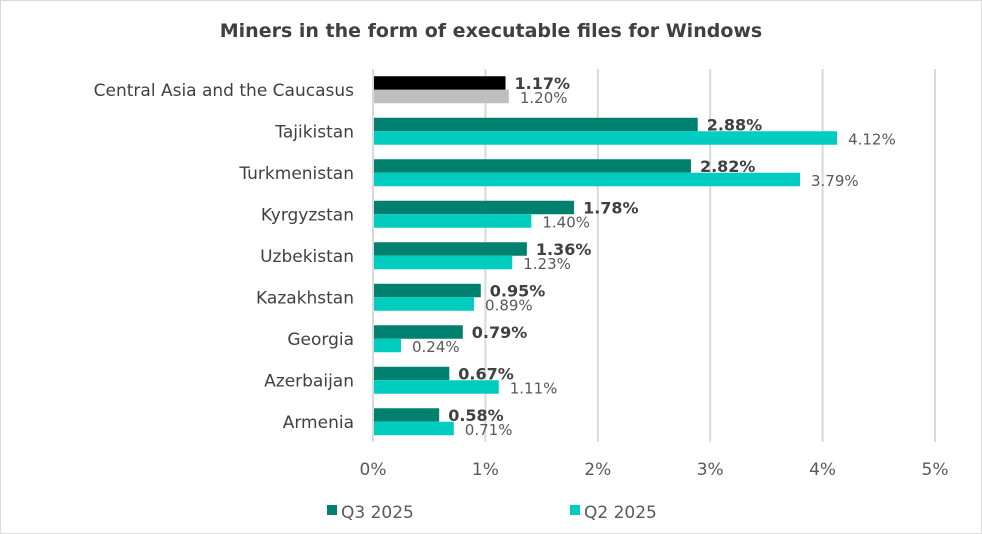  What do you see at coordinates (489, 430) in the screenshot?
I see `data-label-q2: 0.71%` at bounding box center [489, 430].